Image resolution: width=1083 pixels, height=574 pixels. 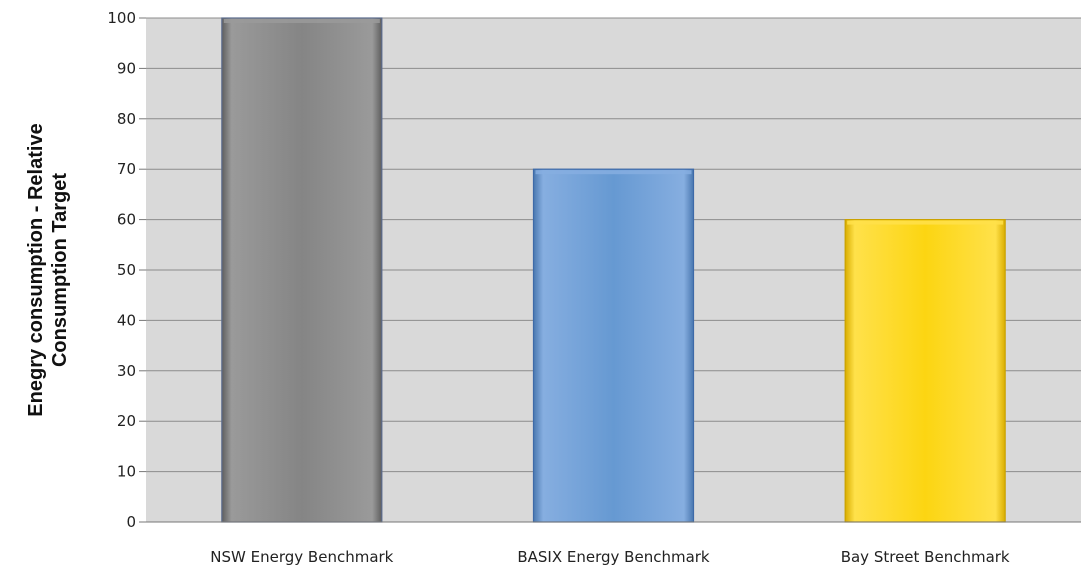 I want to click on y-tick-label: 50, so click(x=126, y=270).